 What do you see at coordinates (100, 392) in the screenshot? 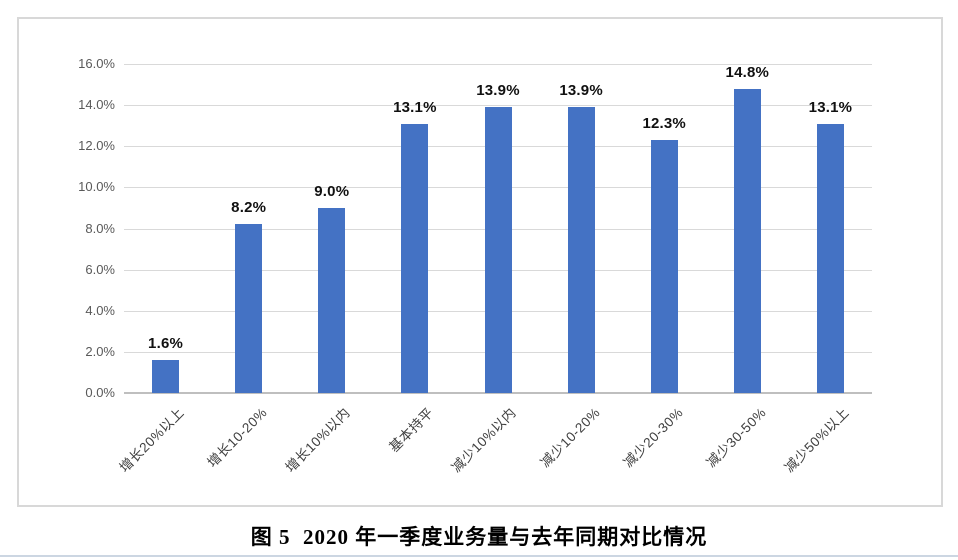
I see `y-tick-label: 0.0%` at bounding box center [100, 392].